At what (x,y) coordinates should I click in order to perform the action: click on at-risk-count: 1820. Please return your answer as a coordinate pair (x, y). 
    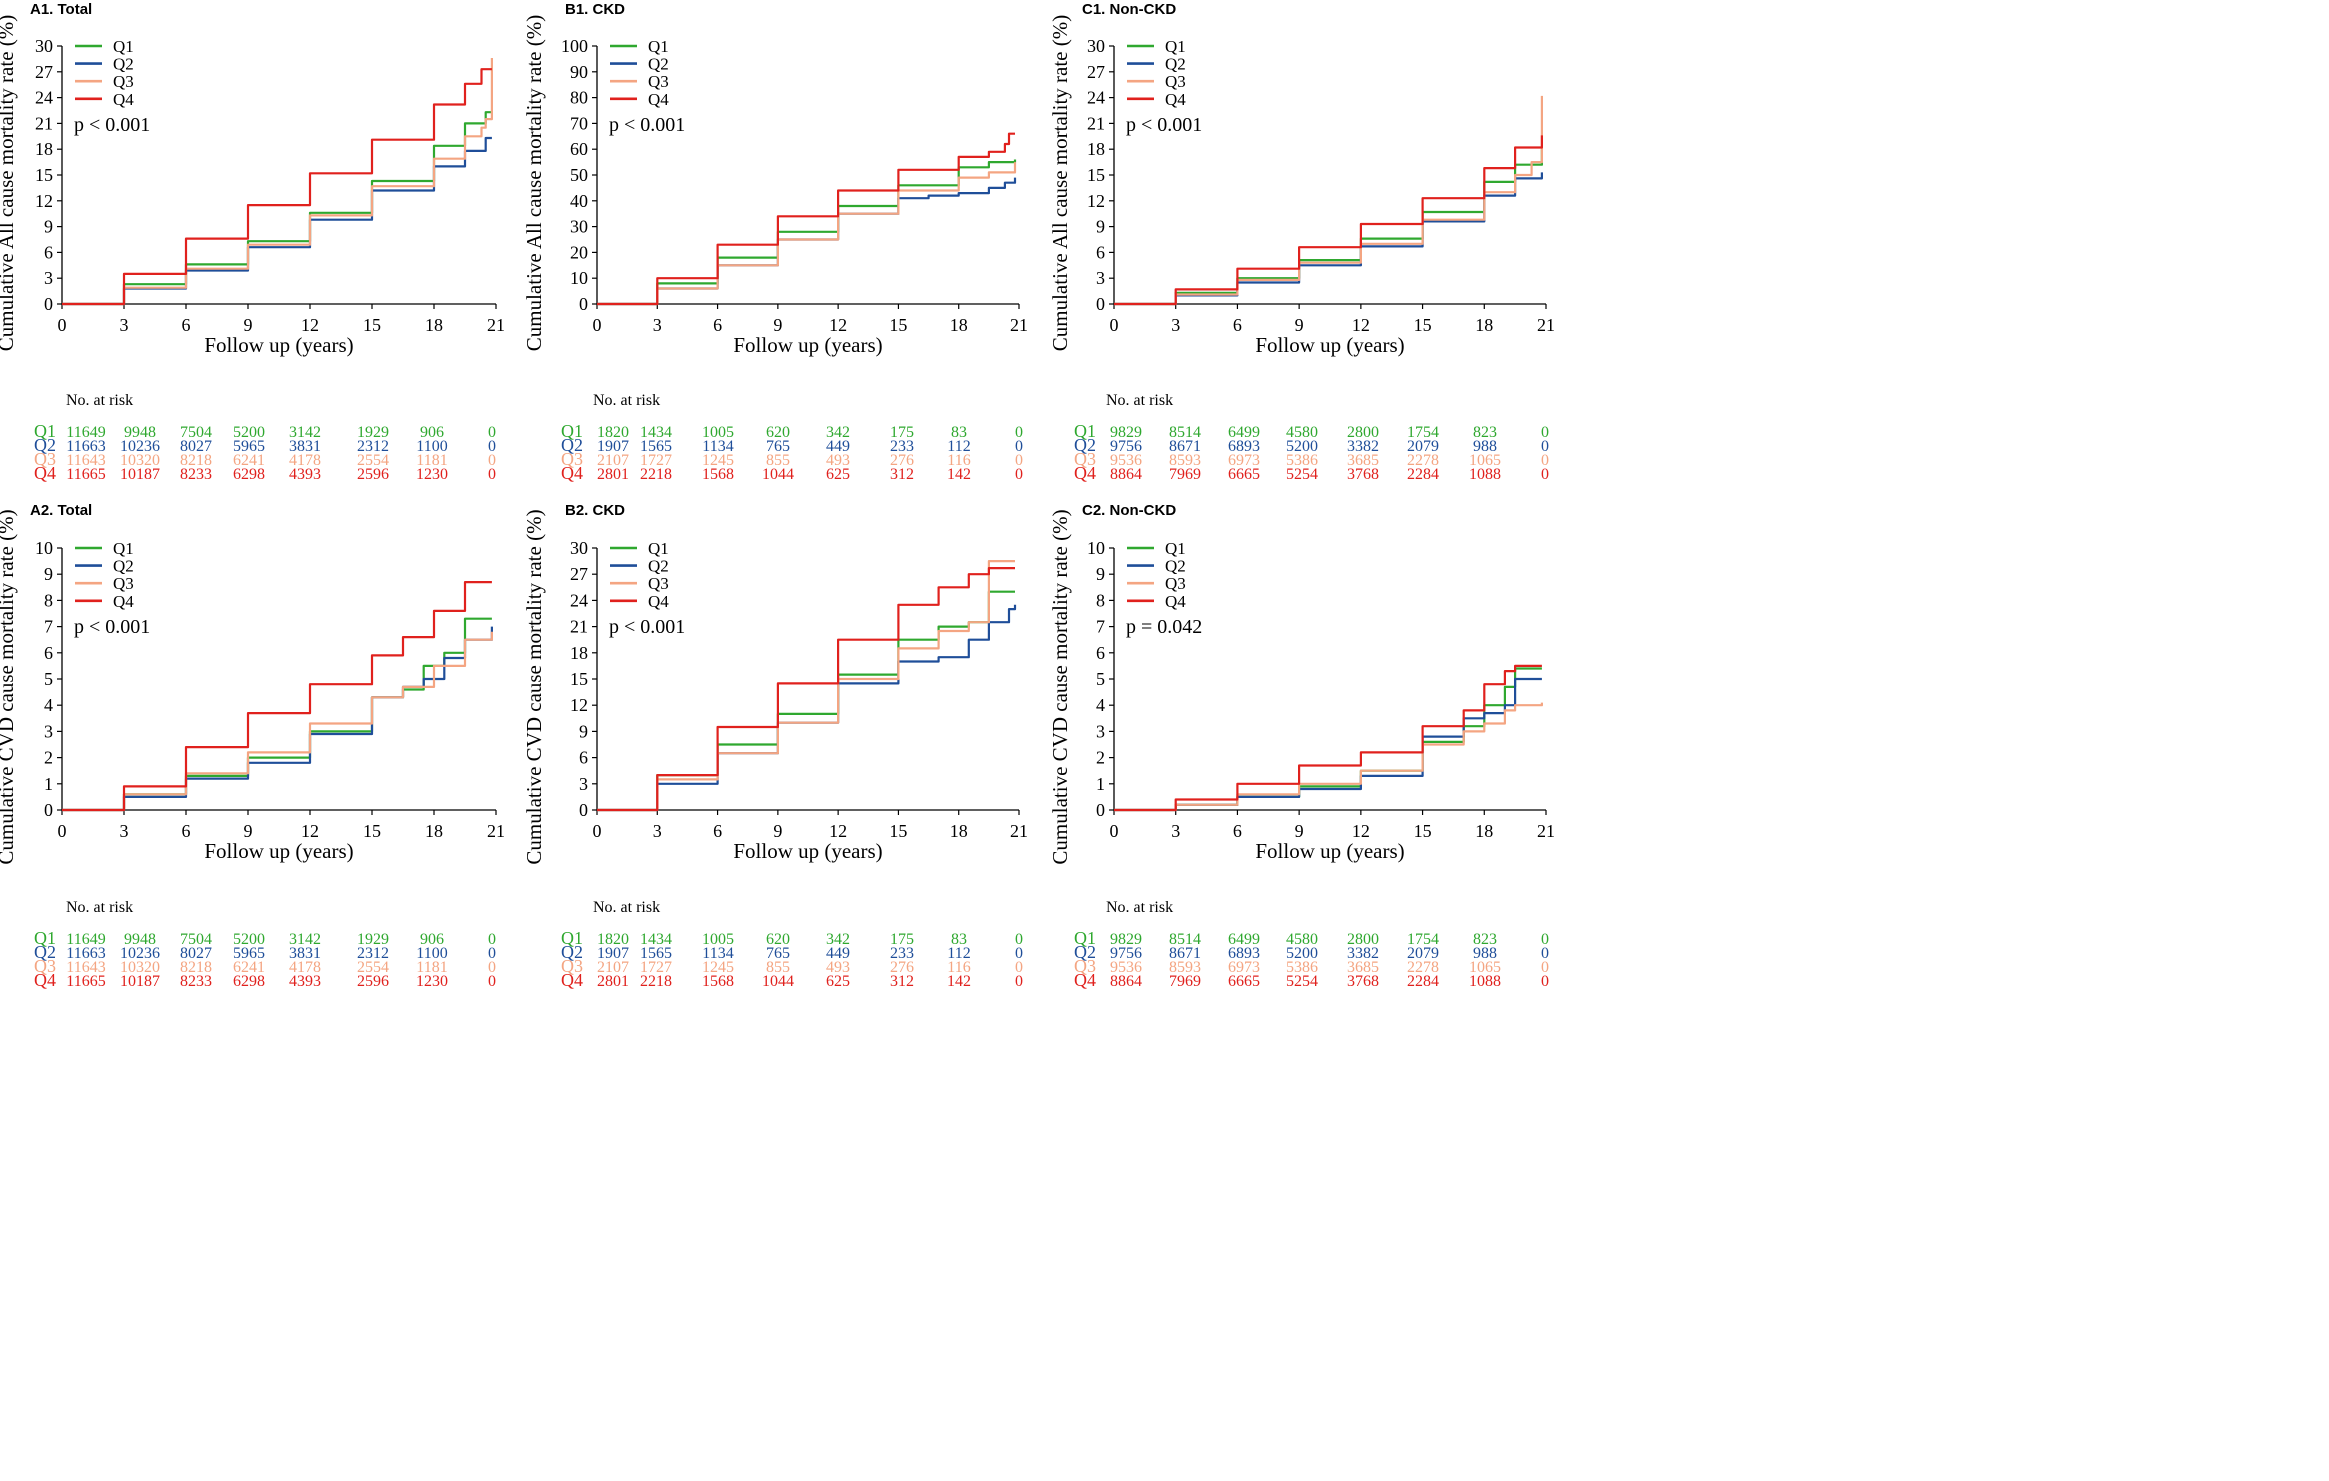
    Looking at the image, I should click on (613, 432).